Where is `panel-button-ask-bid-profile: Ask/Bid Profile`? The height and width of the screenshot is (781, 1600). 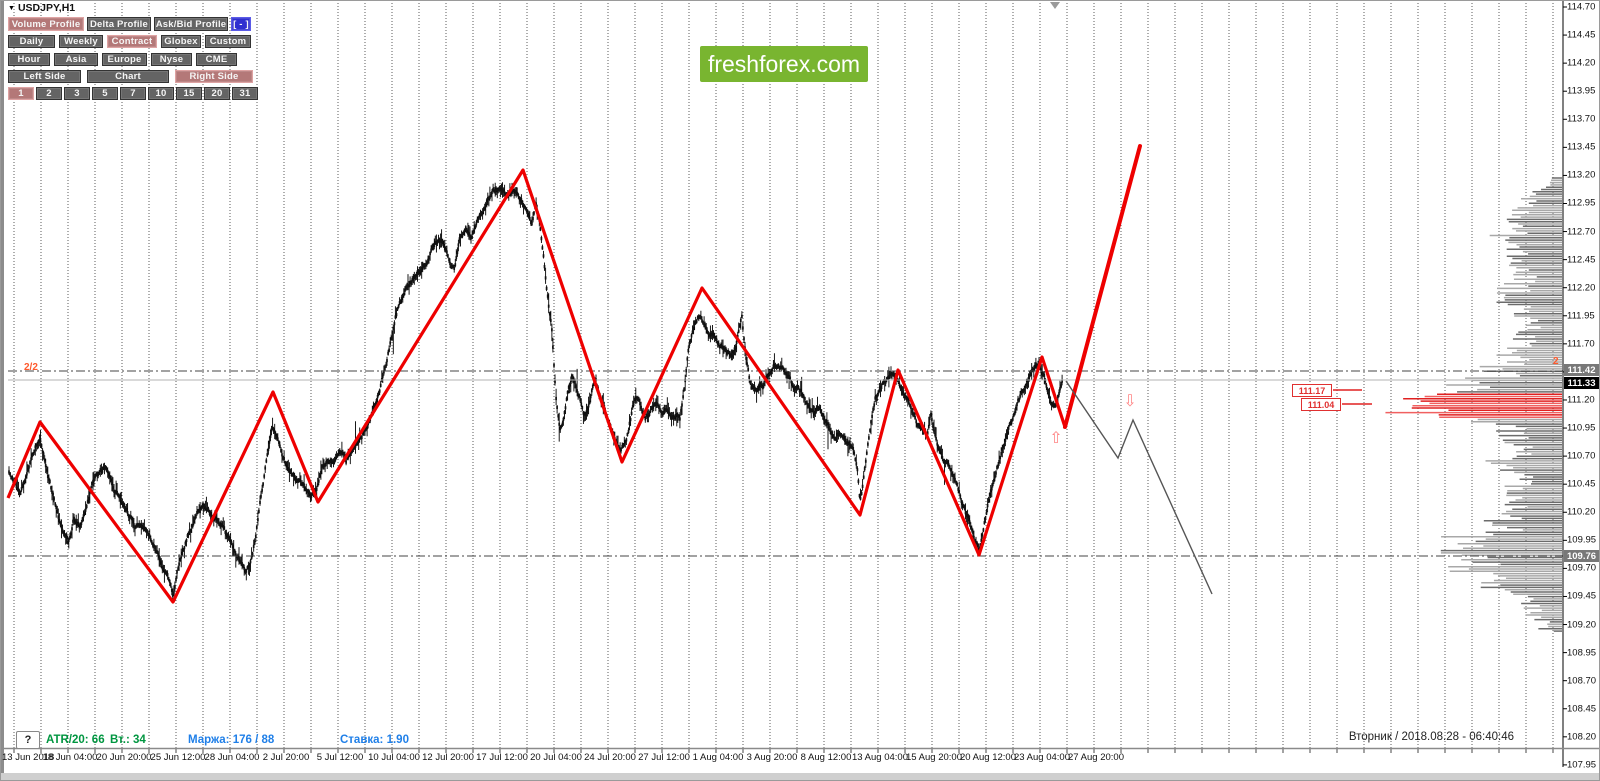 panel-button-ask-bid-profile: Ask/Bid Profile is located at coordinates (191, 24).